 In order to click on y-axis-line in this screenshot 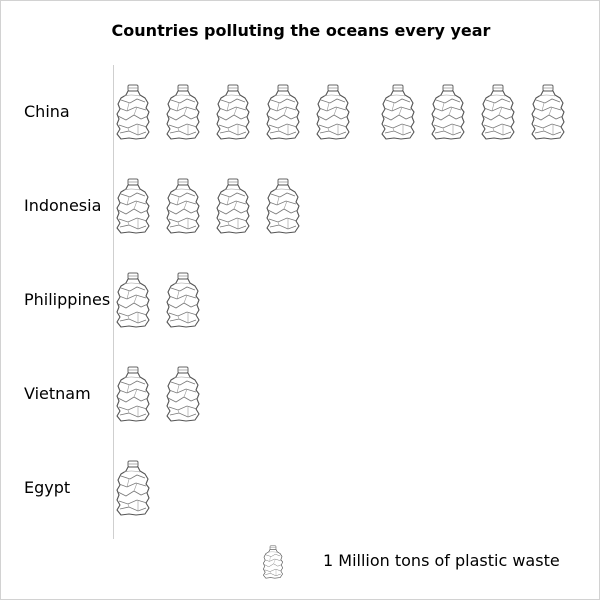, I will do `click(113, 302)`.